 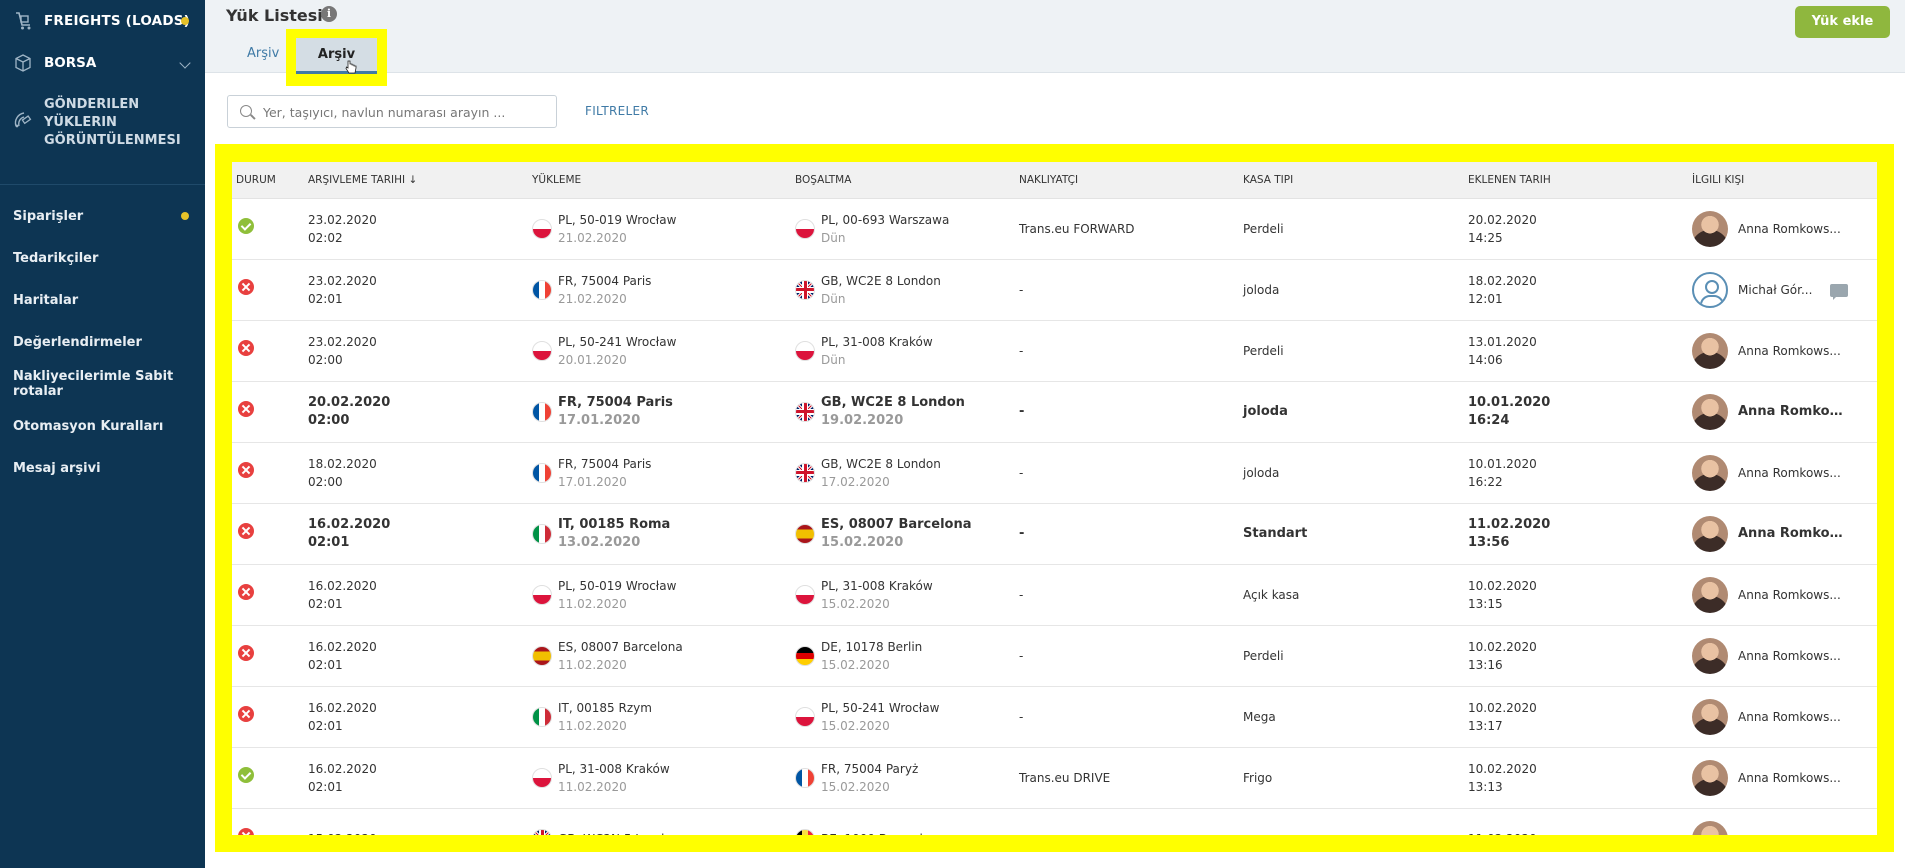 What do you see at coordinates (903, 180) in the screenshot?
I see `col-header-unloading: BOŞALTMA` at bounding box center [903, 180].